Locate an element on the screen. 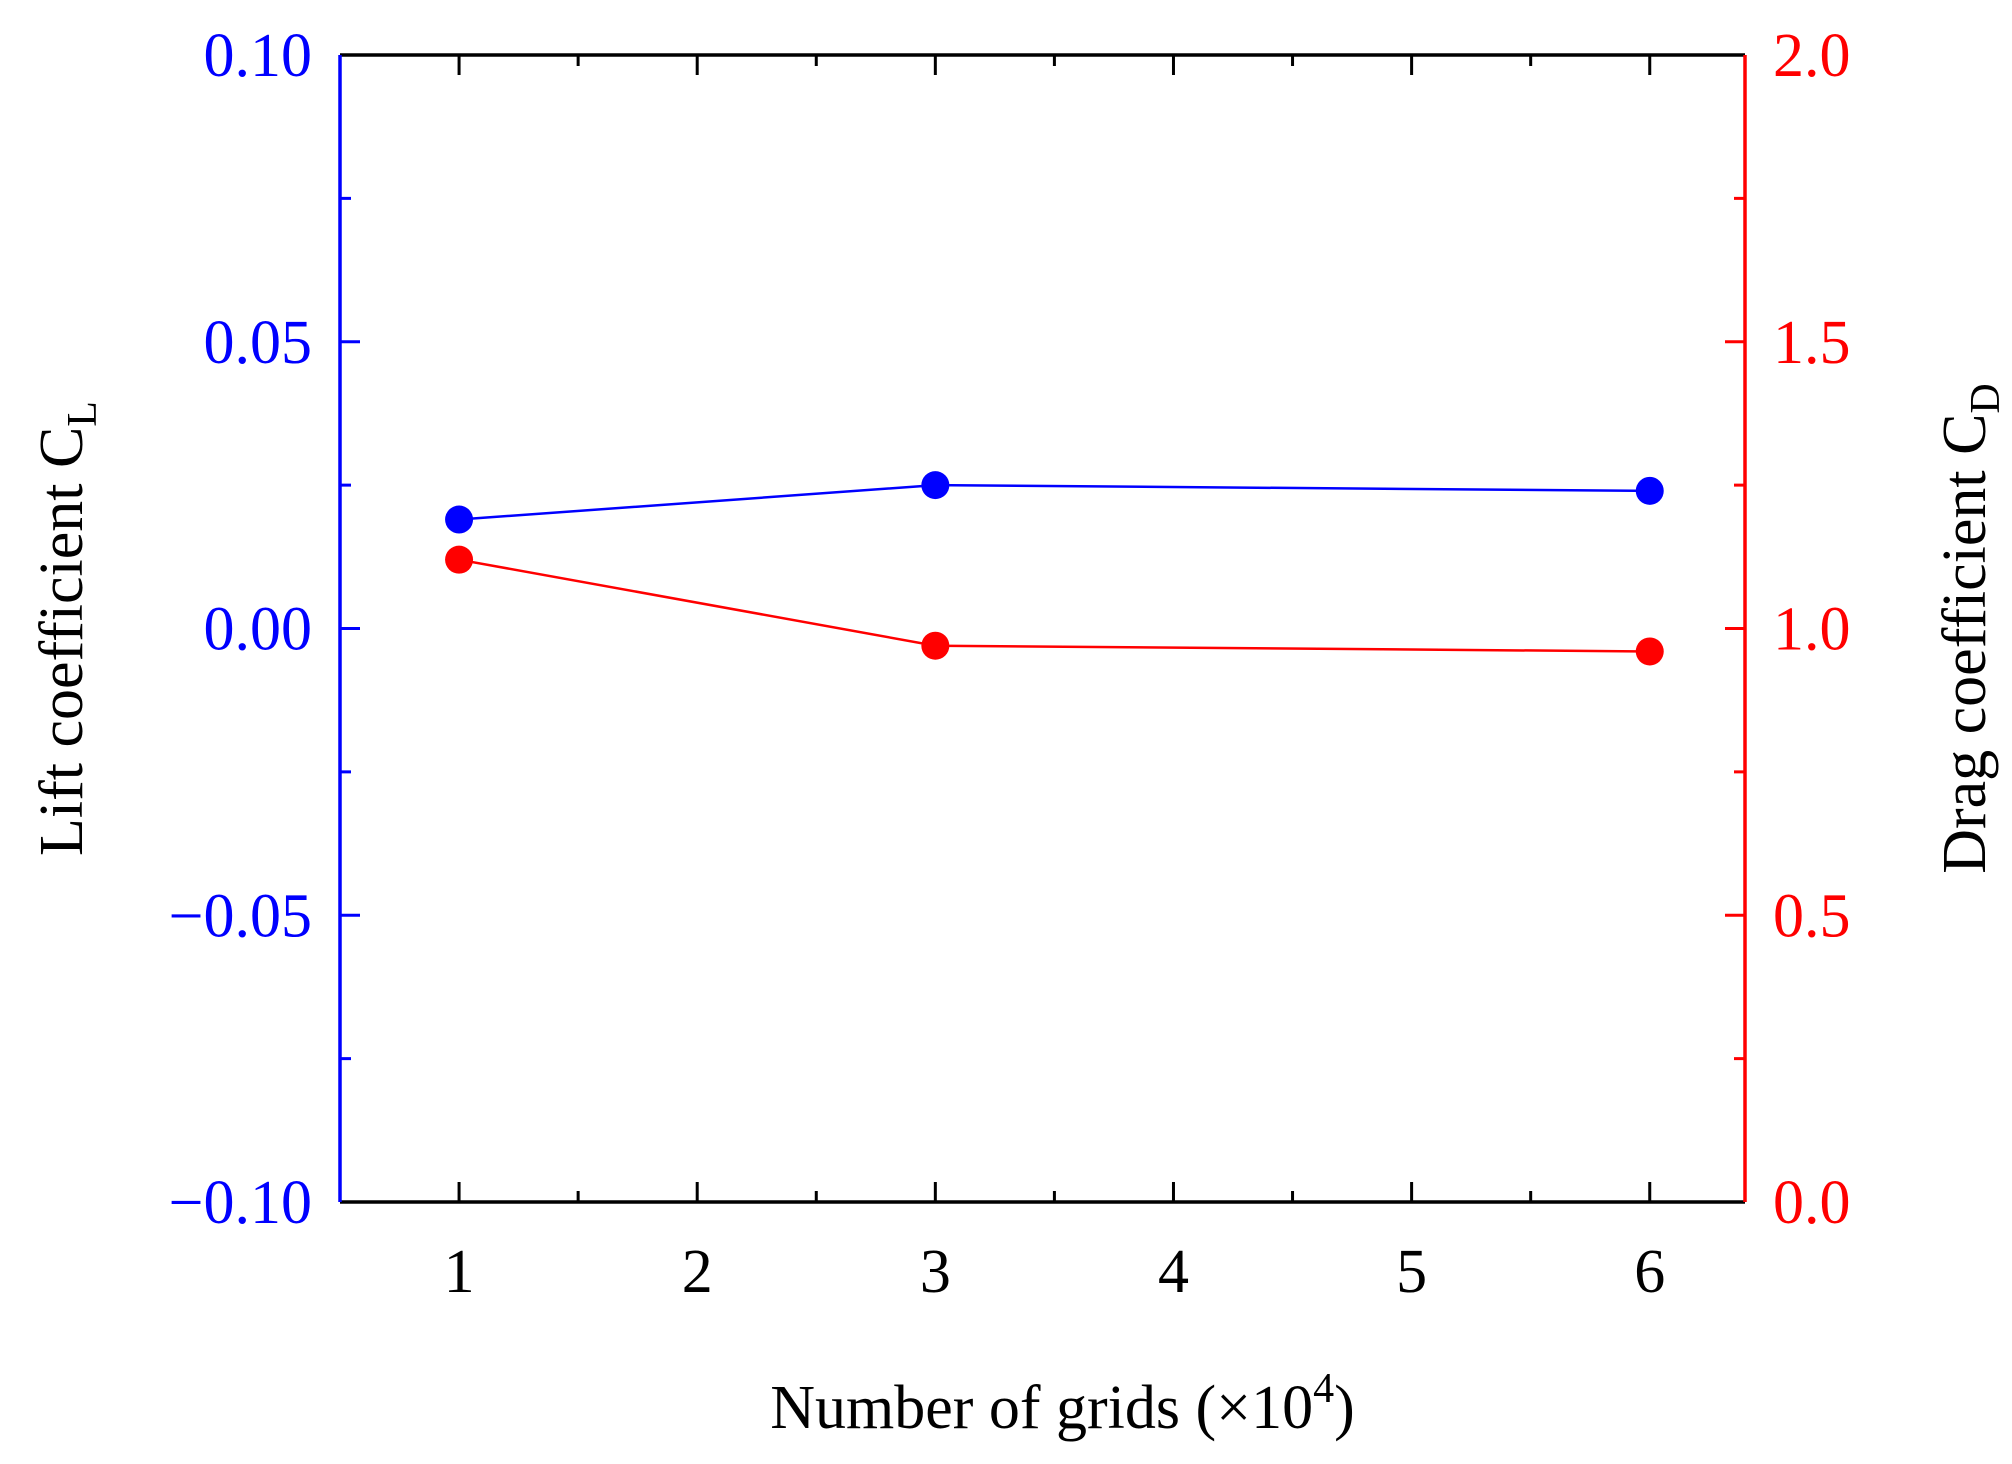 The image size is (2012, 1464). y-left-tick-label: 0.00 is located at coordinates (258, 630).